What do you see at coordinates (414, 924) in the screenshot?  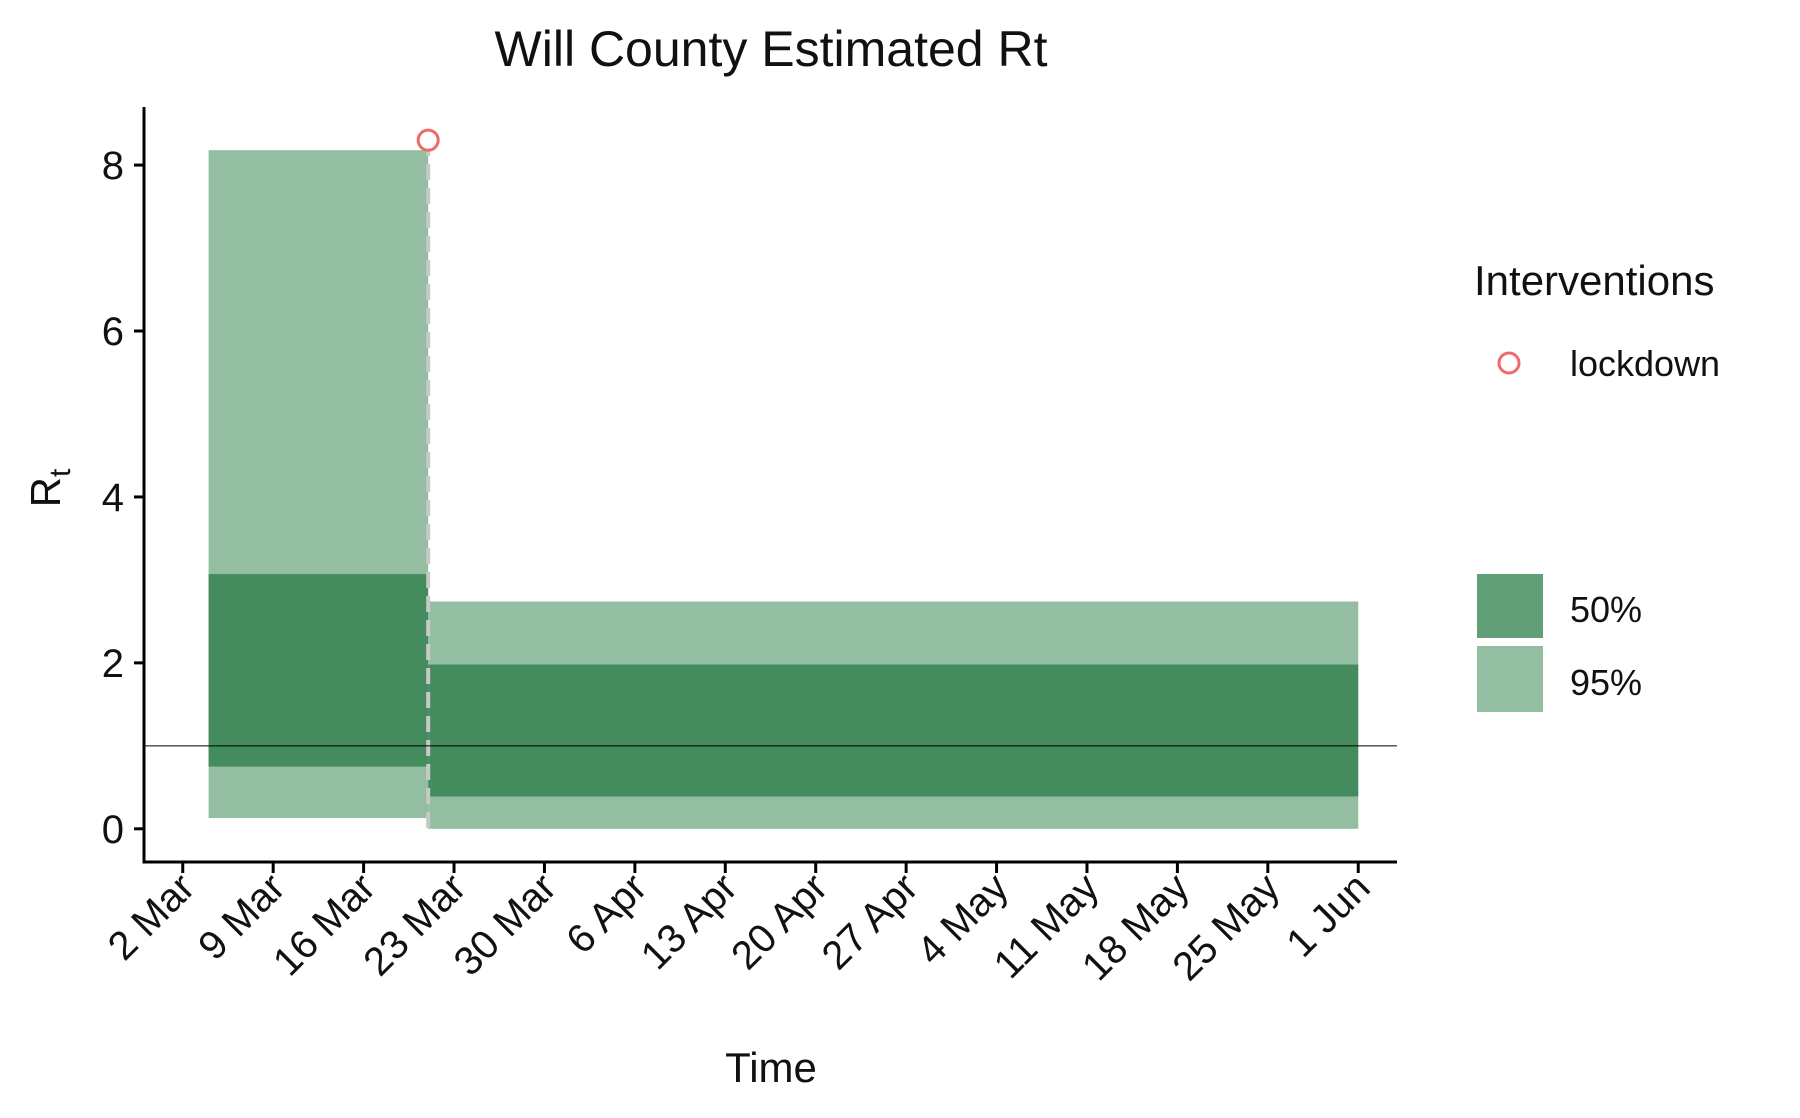 I see `x-tick-label-3: 23 Mar` at bounding box center [414, 924].